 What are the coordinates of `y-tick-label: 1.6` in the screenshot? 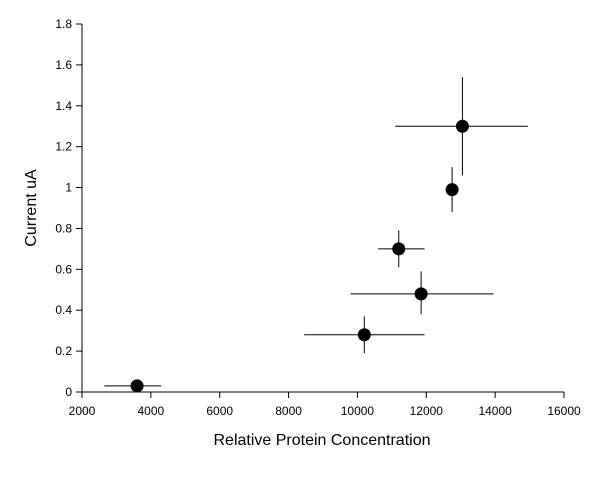 It's located at (63, 65).